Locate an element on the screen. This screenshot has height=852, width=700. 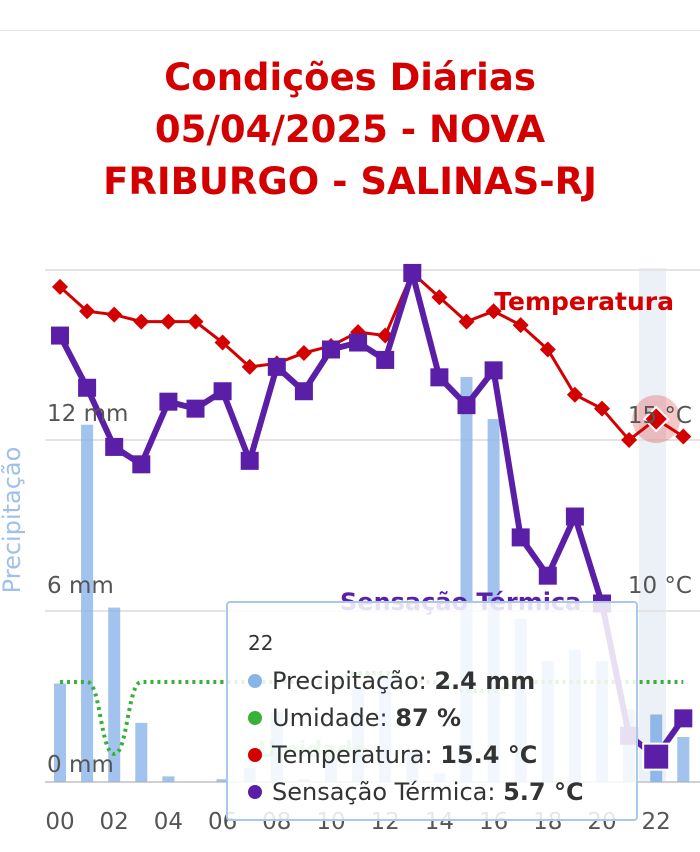
feels-like-dot-icon is located at coordinates (255, 792).